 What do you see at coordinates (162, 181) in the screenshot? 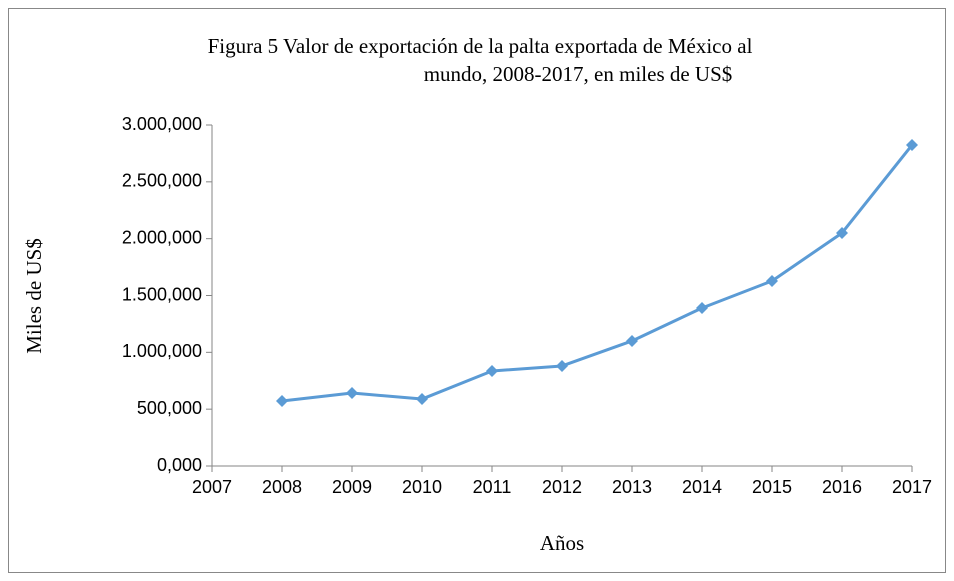
I see `y-tick-label: 2.500,000` at bounding box center [162, 181].